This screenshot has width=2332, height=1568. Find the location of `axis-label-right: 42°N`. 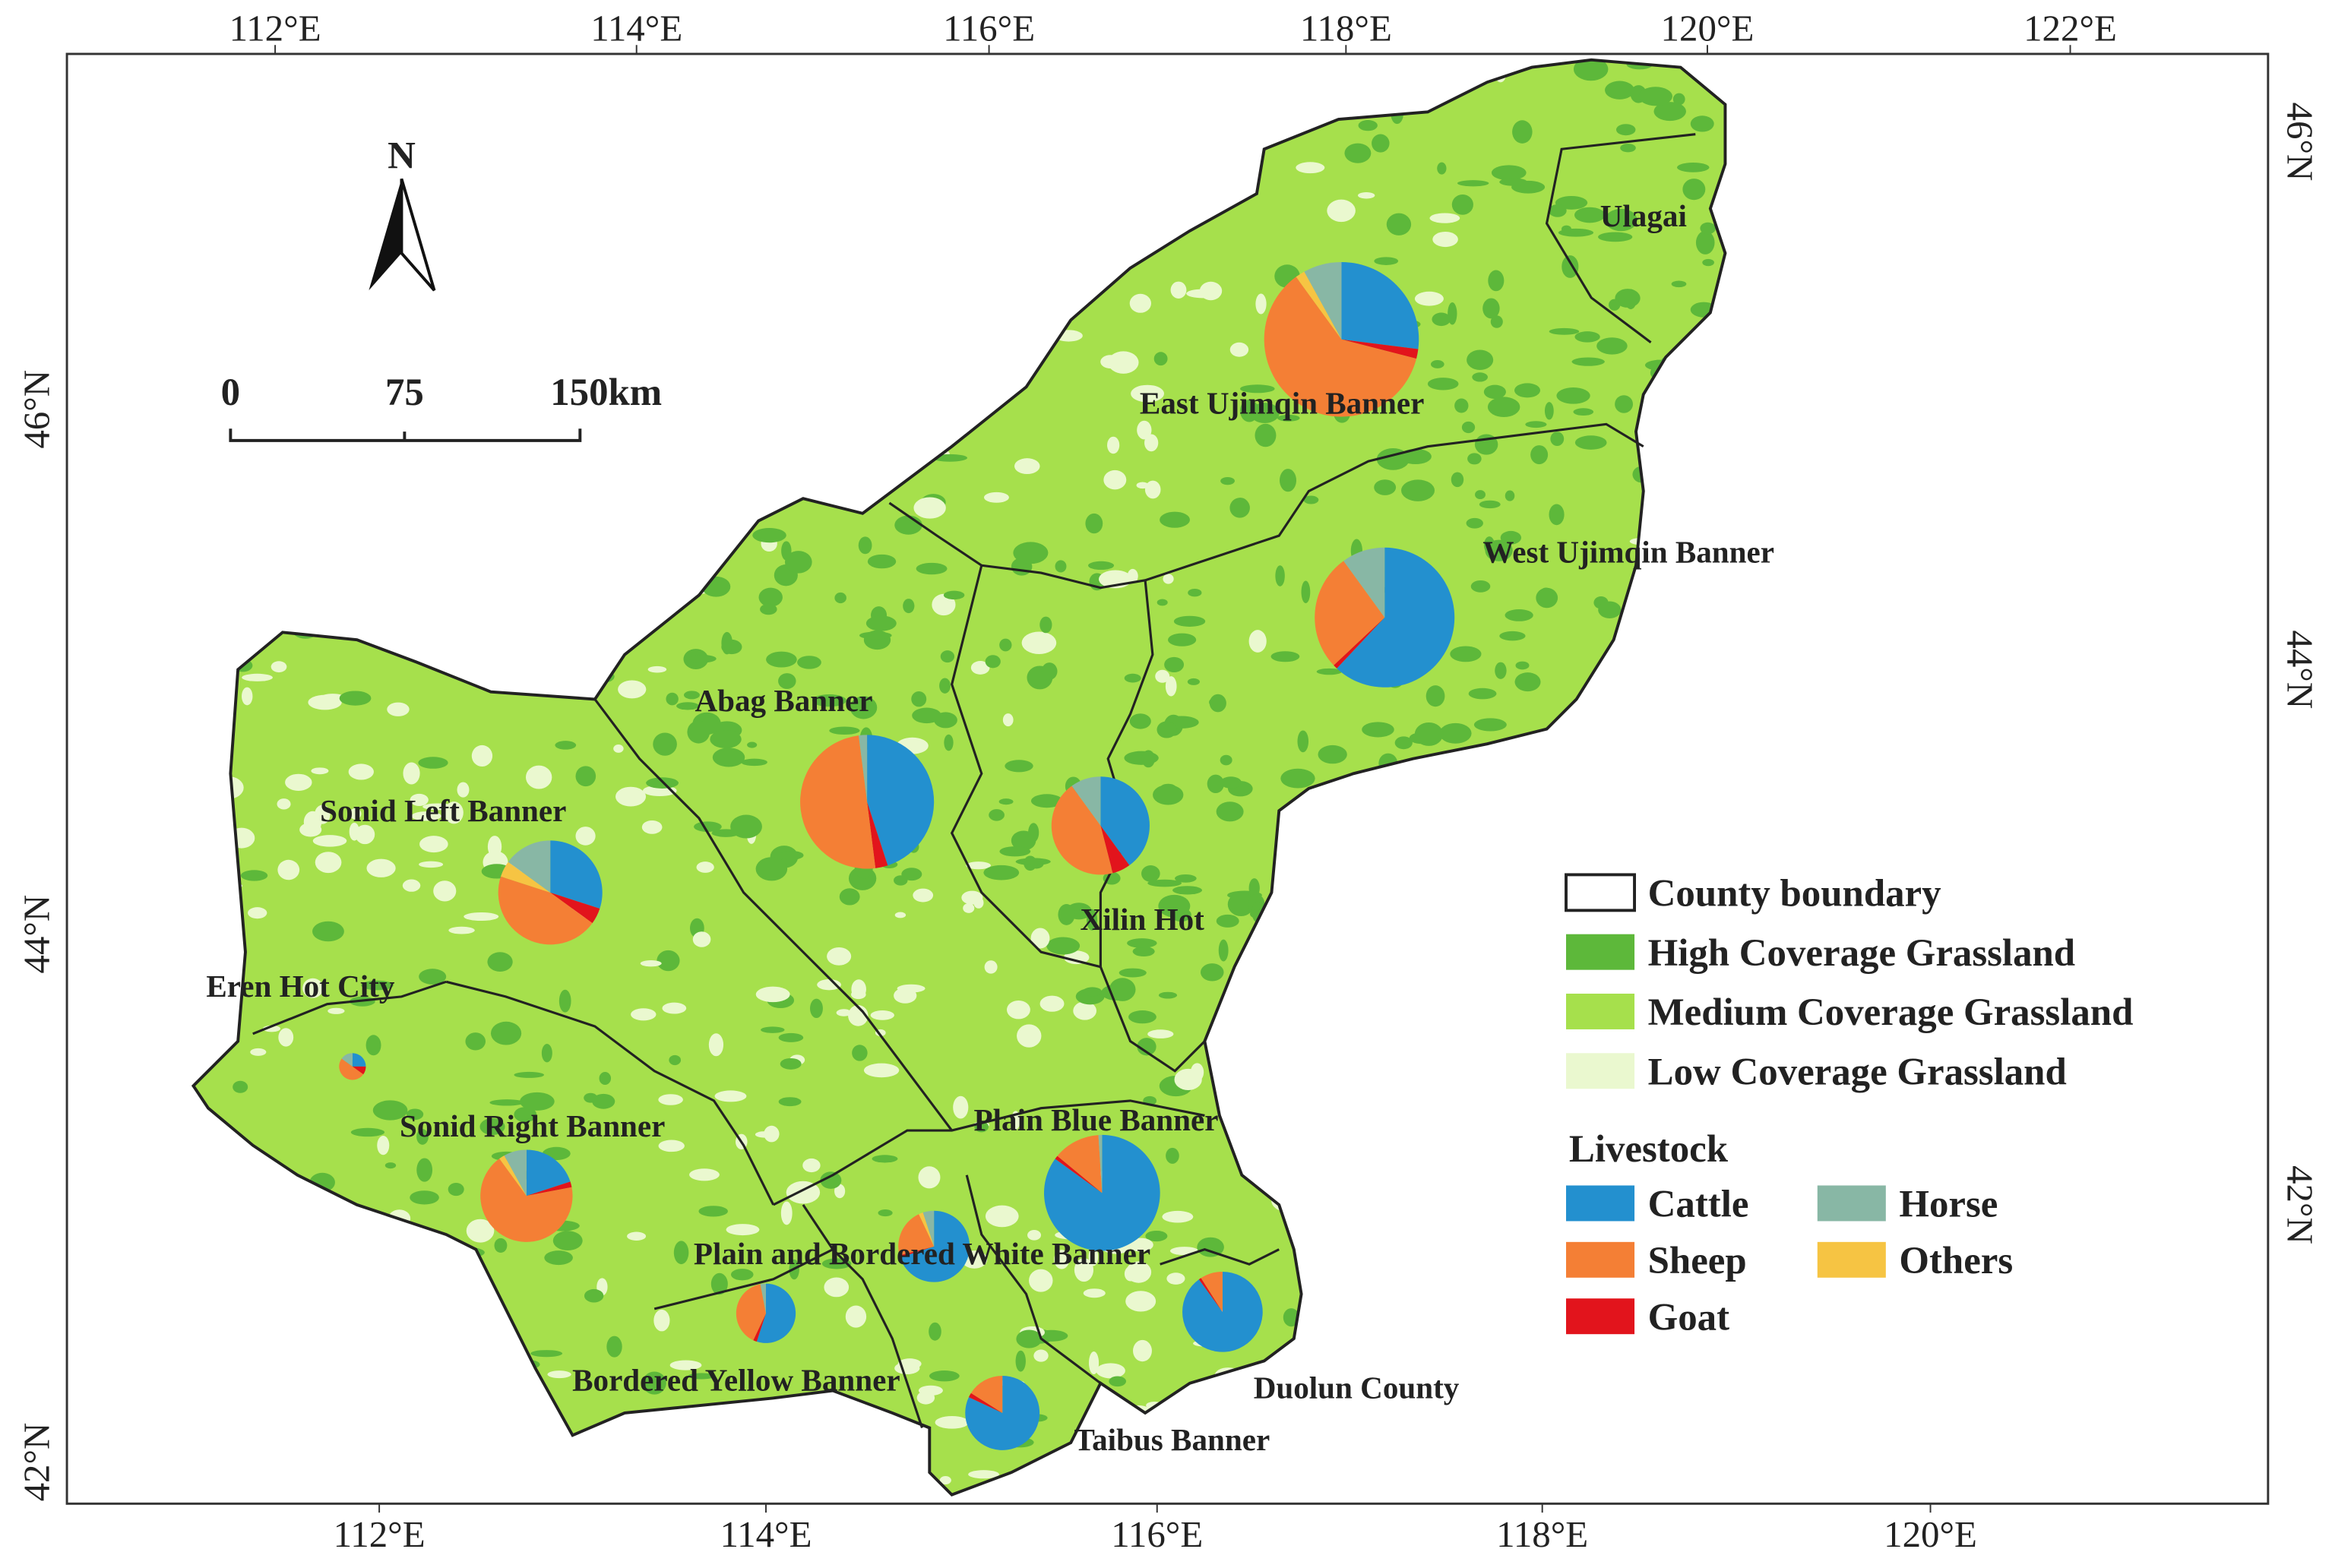

axis-label-right: 42°N is located at coordinates (2300, 1204).